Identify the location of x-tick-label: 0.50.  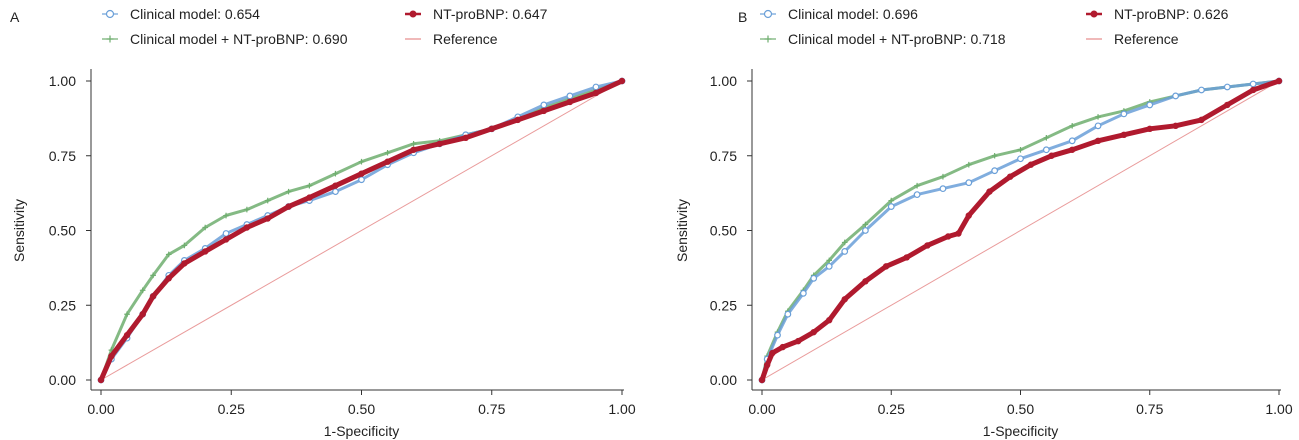
(1020, 409).